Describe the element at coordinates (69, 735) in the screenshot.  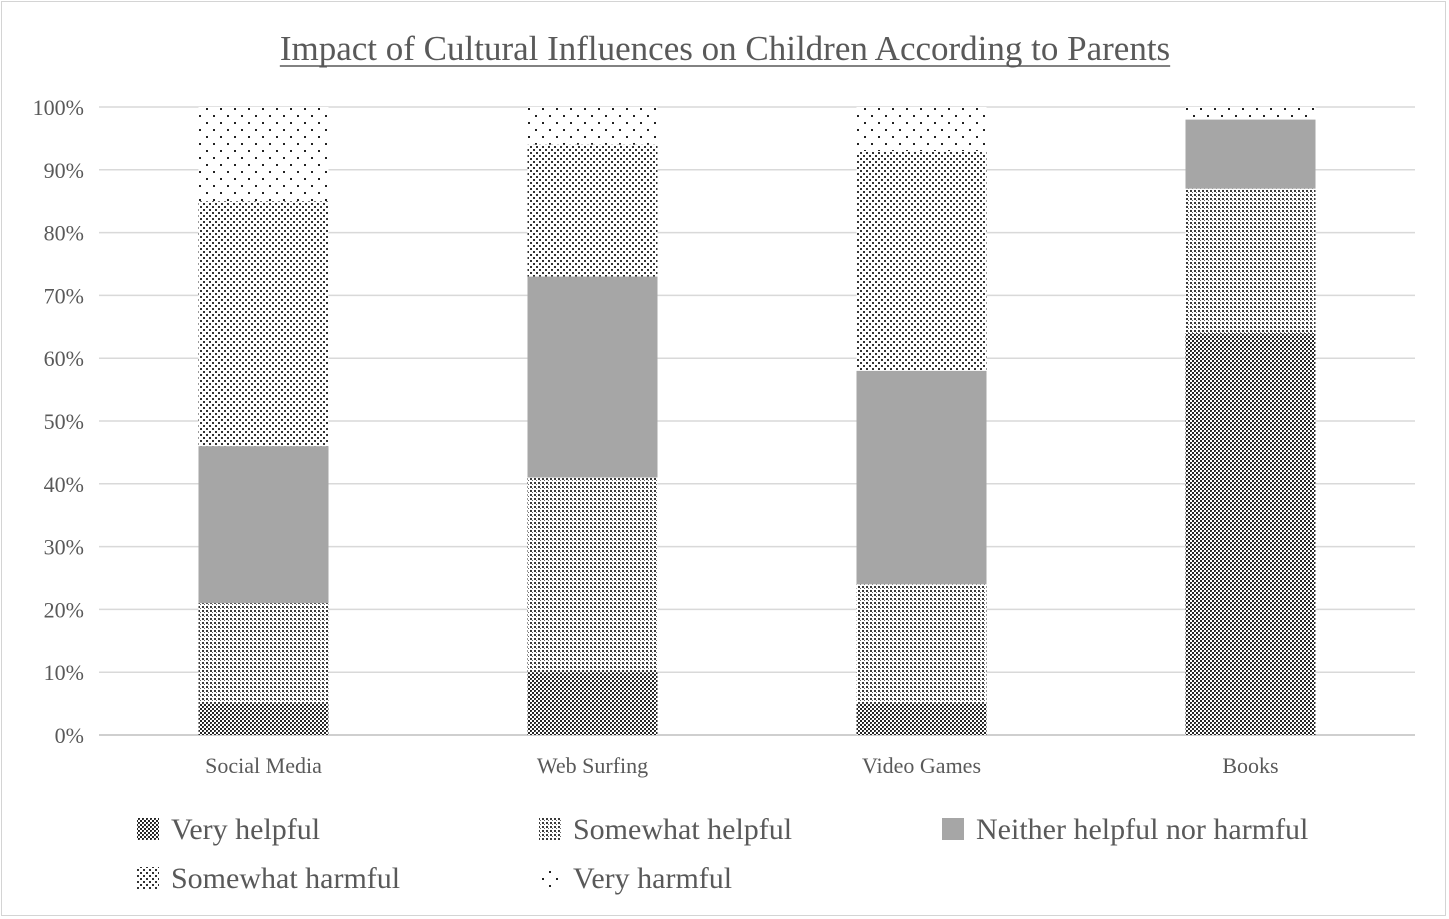
I see `y-tick-label: 0%` at that location.